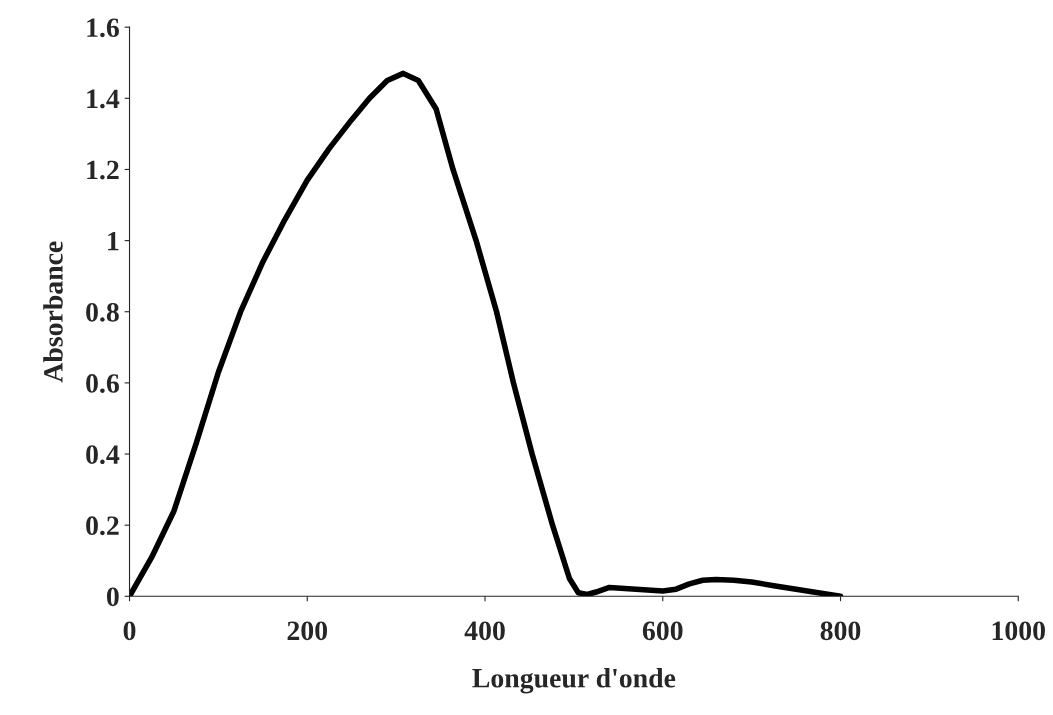  I want to click on y-tick-label: 0.4, so click(103, 455).